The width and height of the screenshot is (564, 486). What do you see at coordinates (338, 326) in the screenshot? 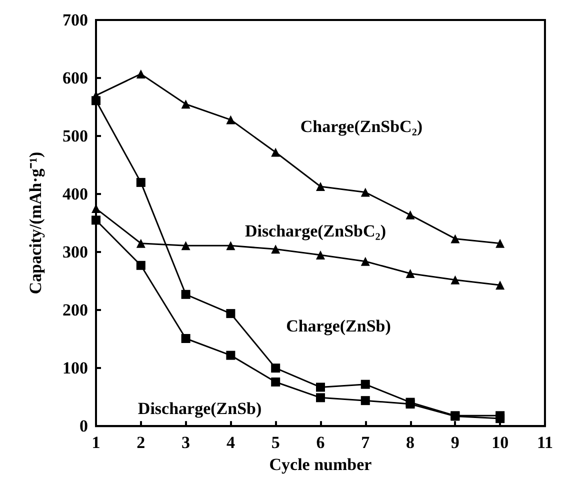
I see `series-label: Charge(ZnSb)` at bounding box center [338, 326].